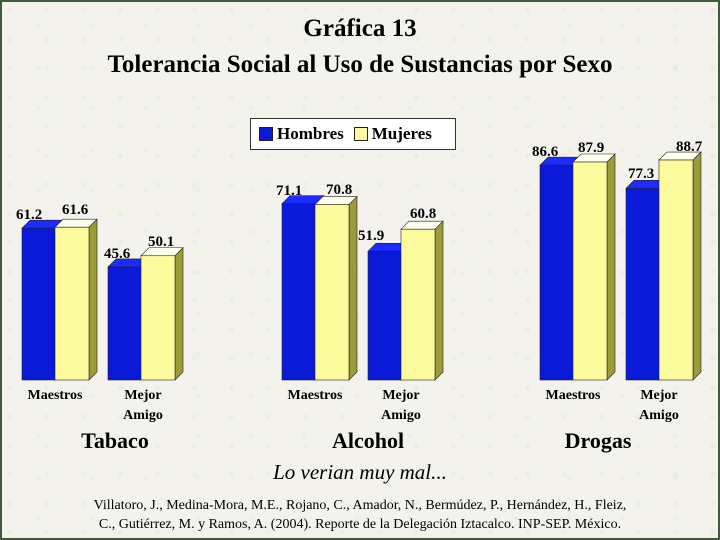 The width and height of the screenshot is (720, 540). Describe the element at coordinates (676, 270) in the screenshot. I see `bar-drogas-mejor-amigo-mujeres` at that location.